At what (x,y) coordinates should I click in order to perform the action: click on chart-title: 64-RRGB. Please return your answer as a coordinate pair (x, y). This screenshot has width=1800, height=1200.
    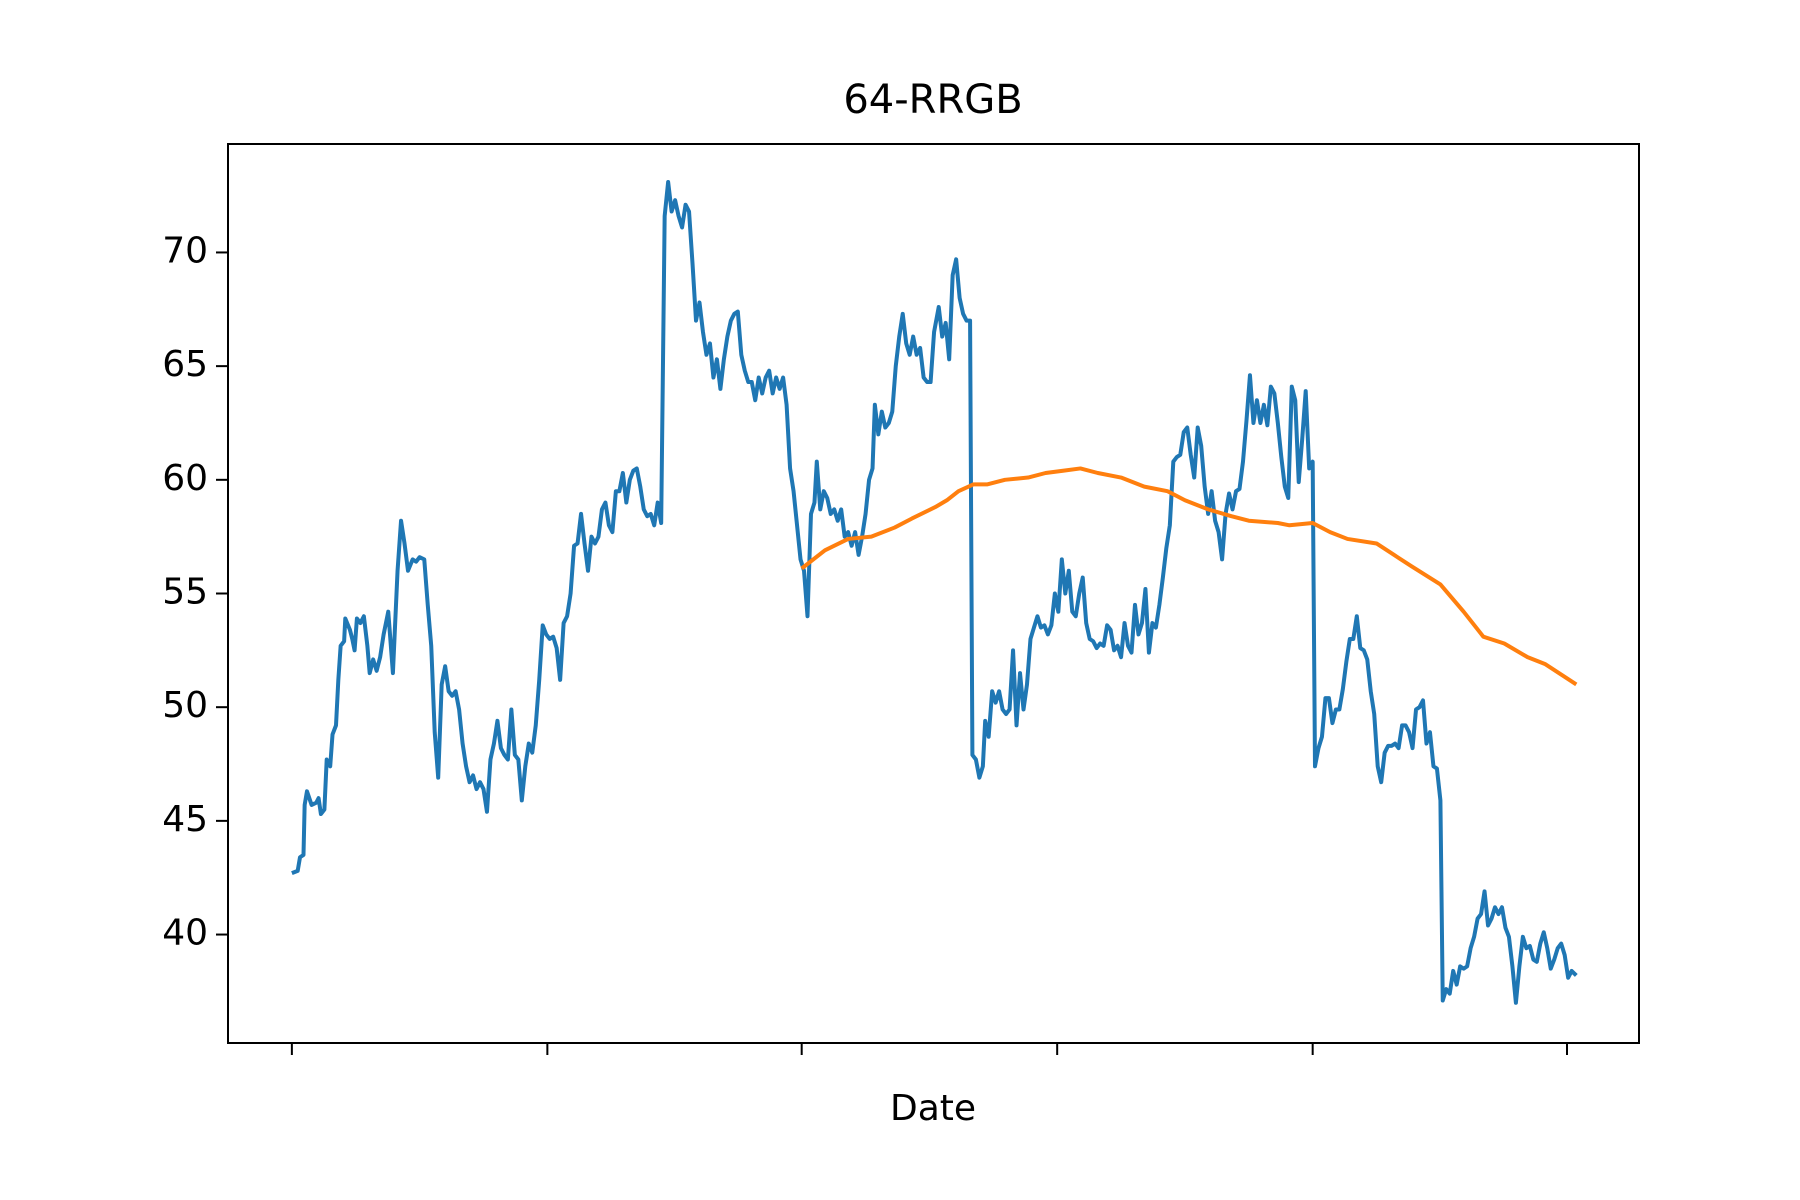
    Looking at the image, I should click on (932, 100).